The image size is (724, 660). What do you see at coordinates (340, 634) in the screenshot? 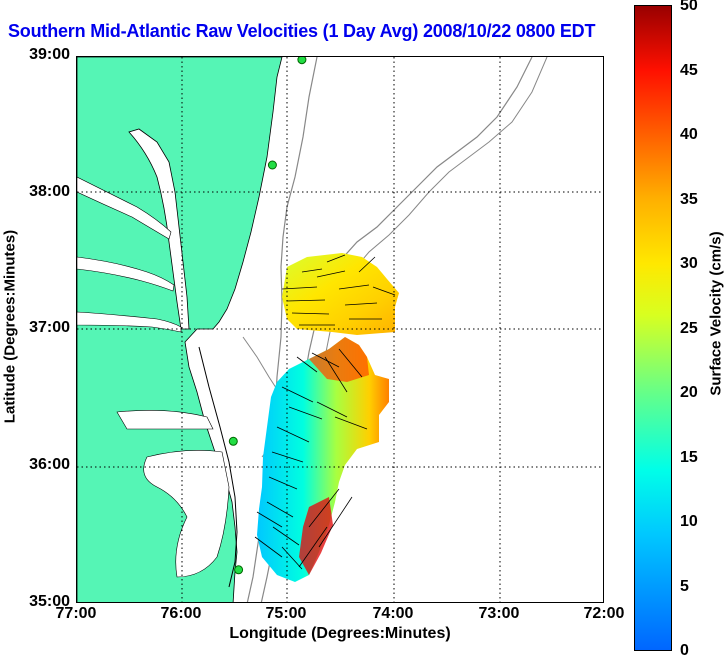
I see `x-axis-label: Longitude (Degrees:Minutes)` at bounding box center [340, 634].